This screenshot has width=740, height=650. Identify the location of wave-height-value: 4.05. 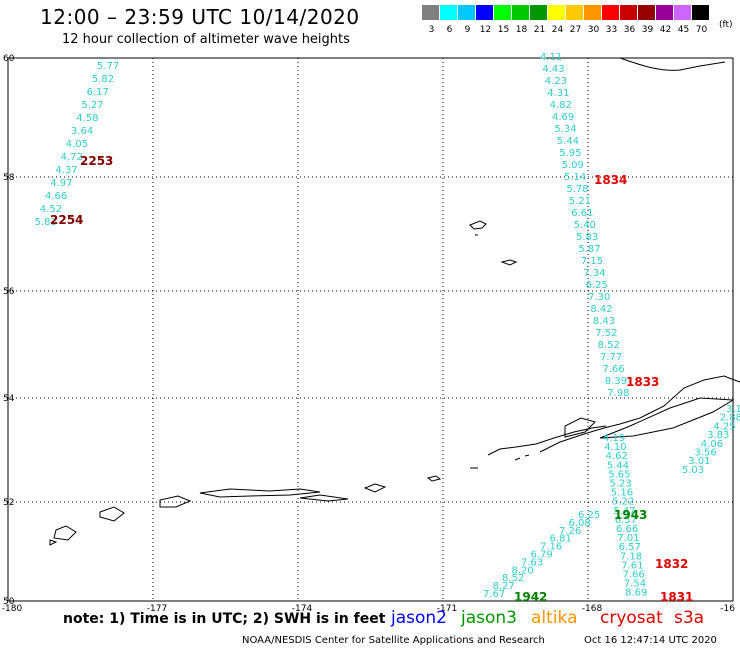
(77, 144).